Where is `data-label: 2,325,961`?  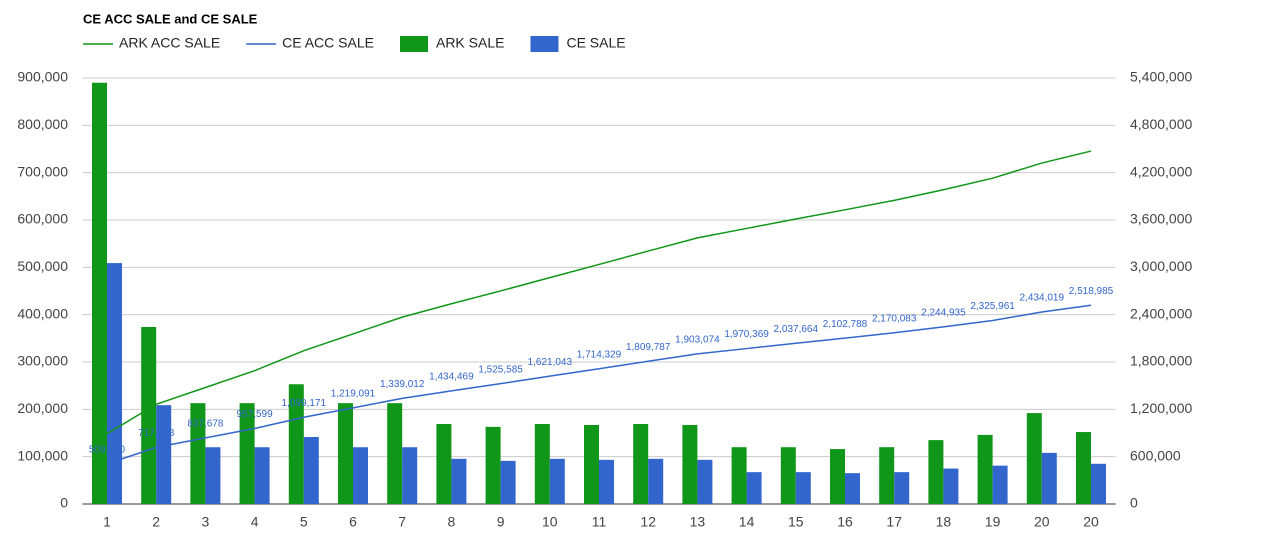 data-label: 2,325,961 is located at coordinates (992, 306).